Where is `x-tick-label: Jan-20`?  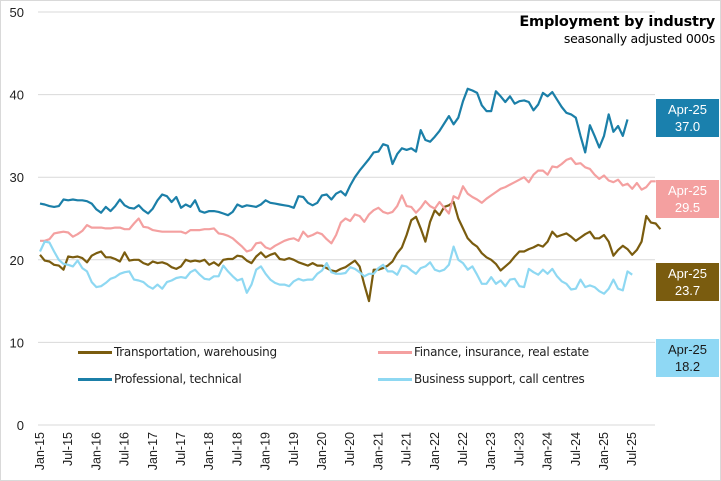 x-tick-label: Jan-20 is located at coordinates (322, 451).